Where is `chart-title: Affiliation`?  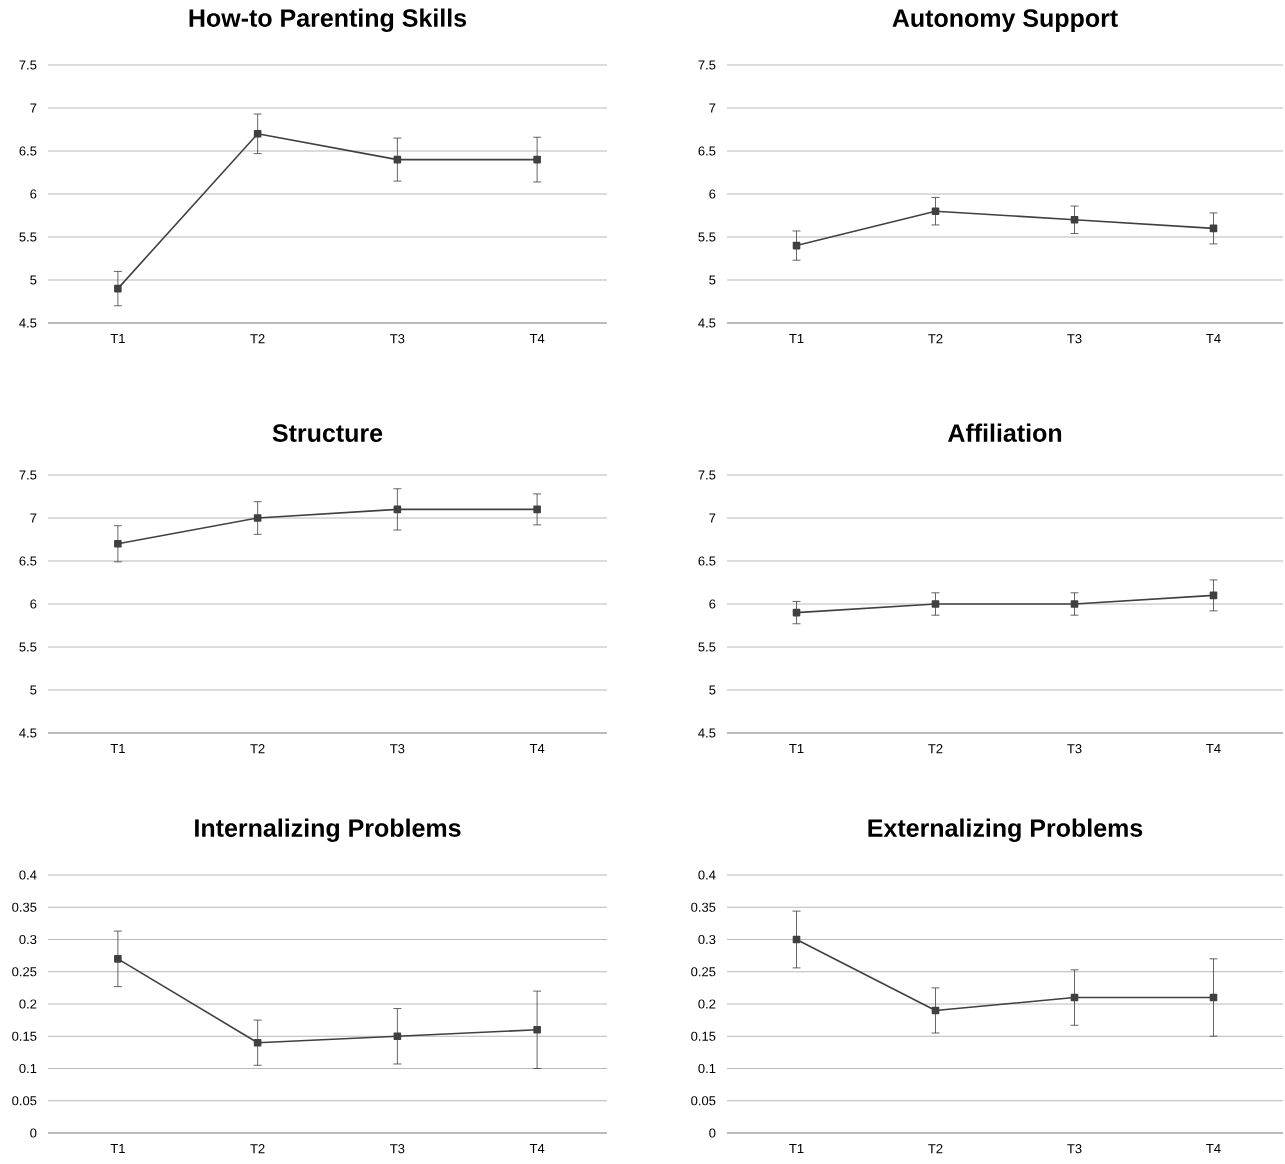 chart-title: Affiliation is located at coordinates (1005, 432).